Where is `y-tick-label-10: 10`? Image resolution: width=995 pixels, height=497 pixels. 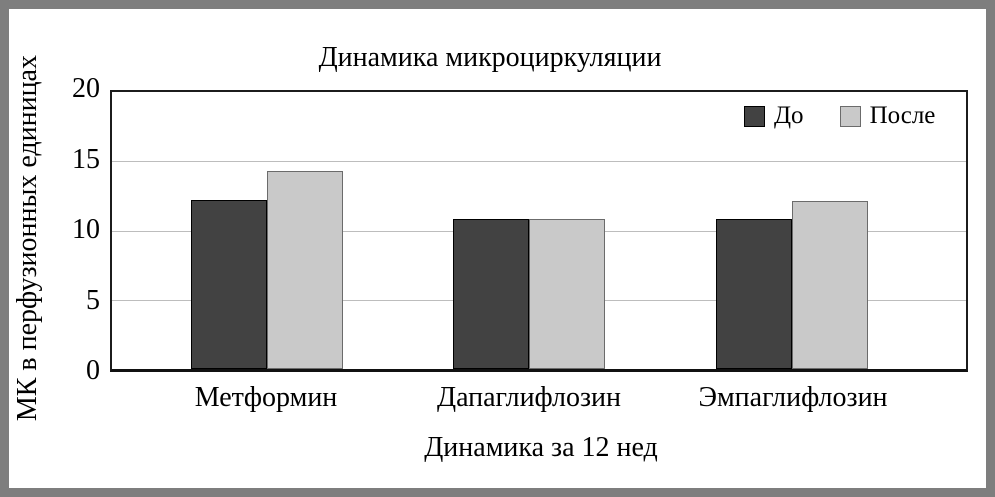
y-tick-label-10: 10 is located at coordinates (86, 229).